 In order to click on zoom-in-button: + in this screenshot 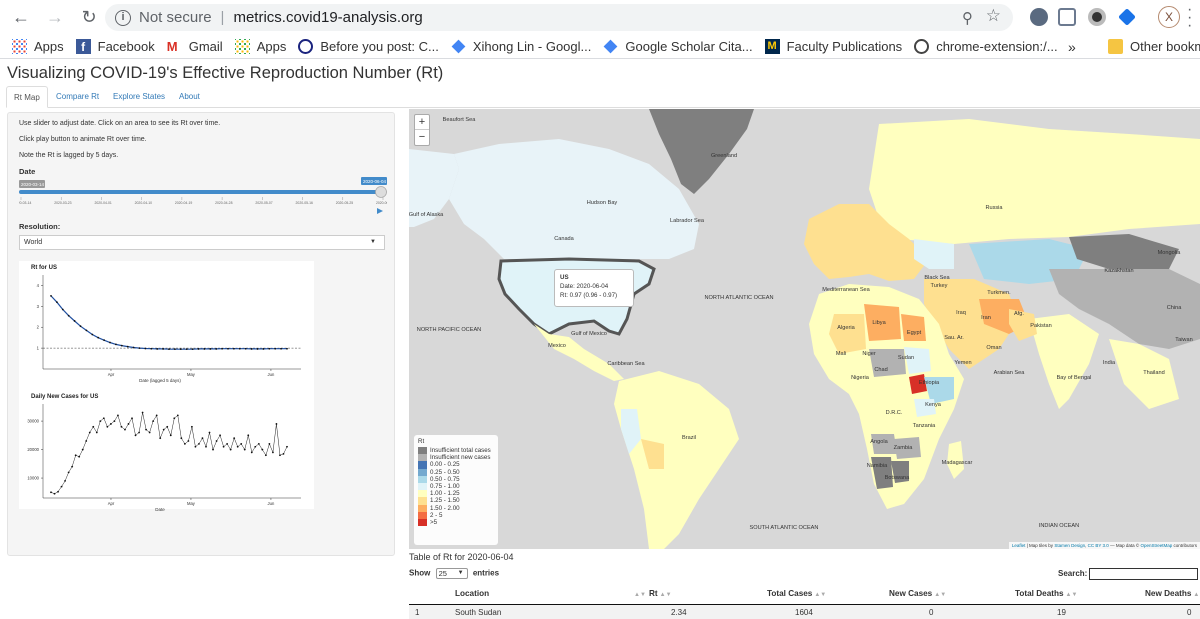, I will do `click(422, 122)`.